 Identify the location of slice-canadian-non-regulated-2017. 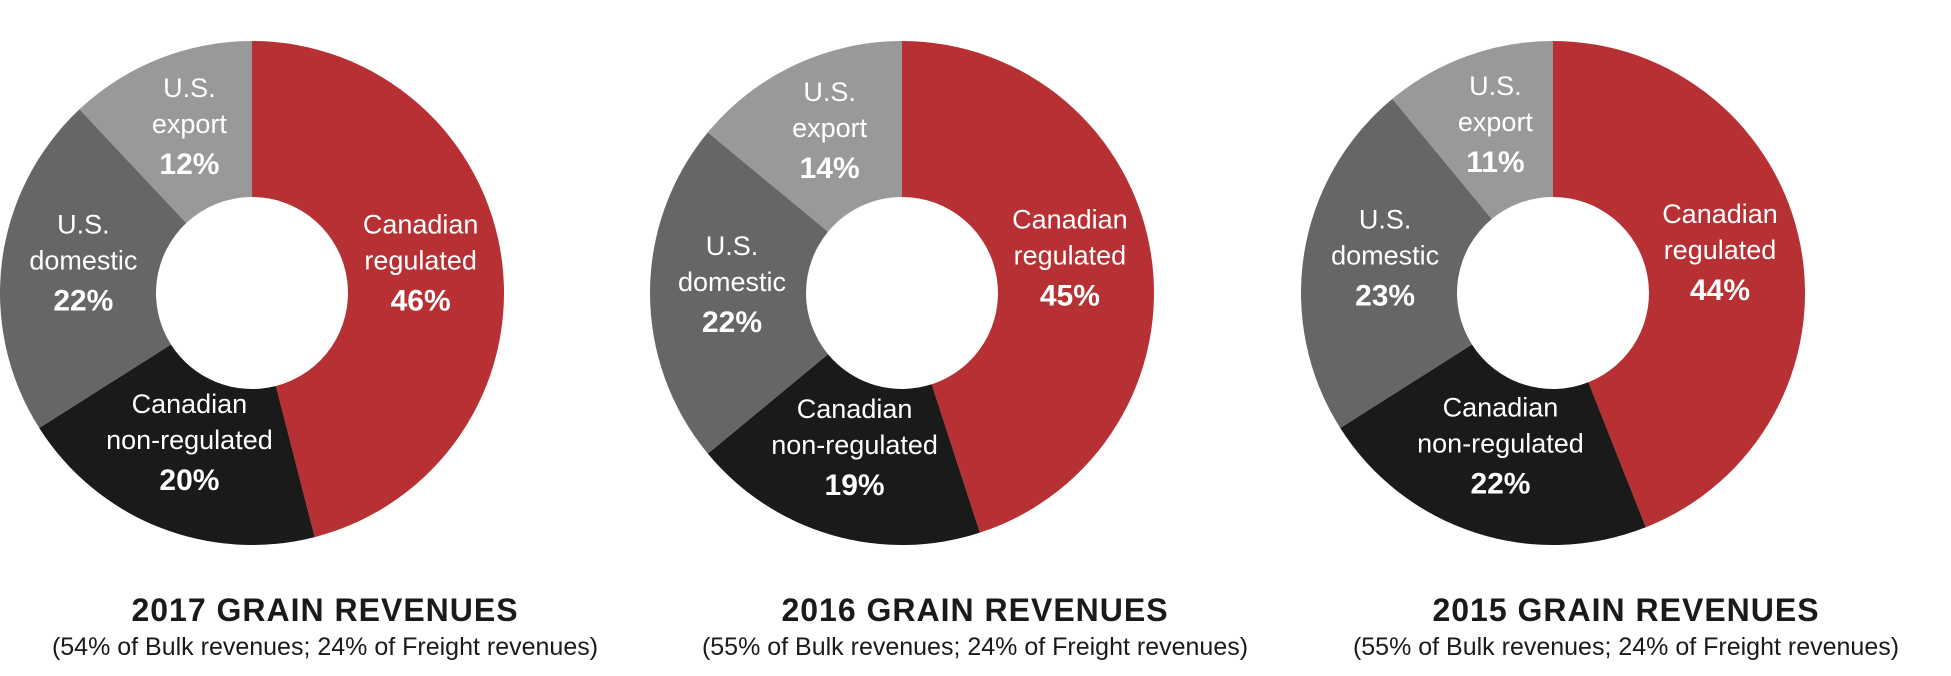
(177, 444).